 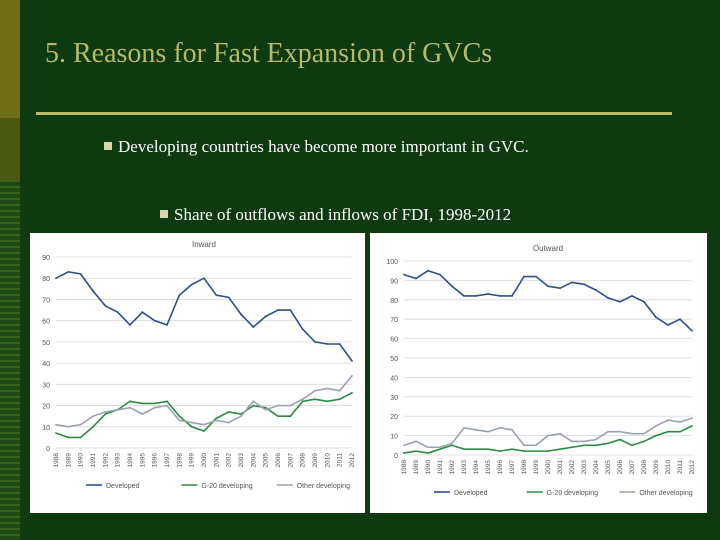 I want to click on y-tick-label: 60, so click(x=46, y=322).